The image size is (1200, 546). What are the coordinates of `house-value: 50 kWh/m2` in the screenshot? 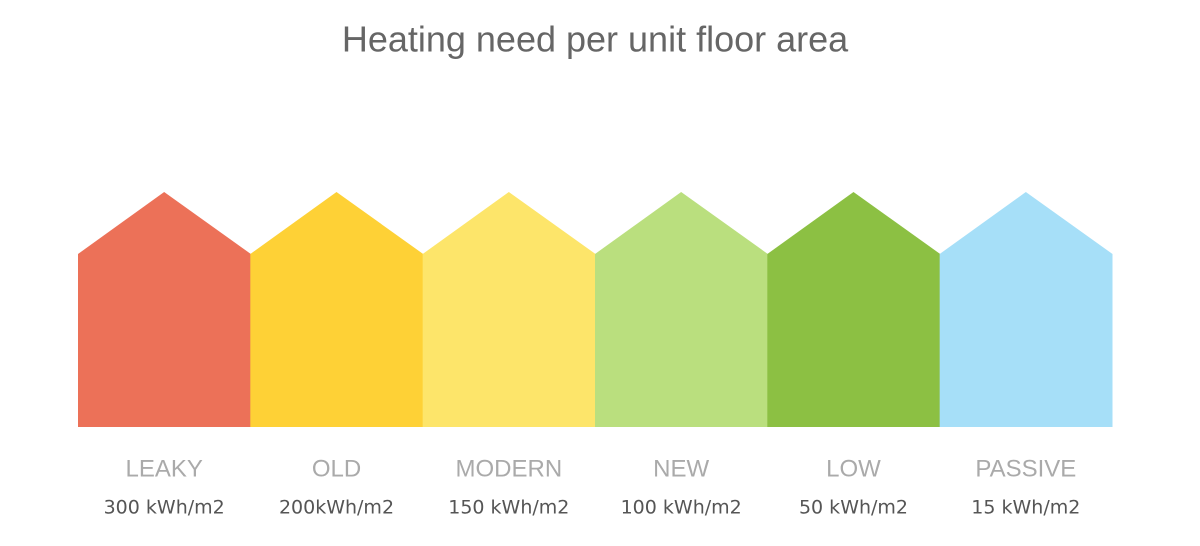 It's located at (853, 508).